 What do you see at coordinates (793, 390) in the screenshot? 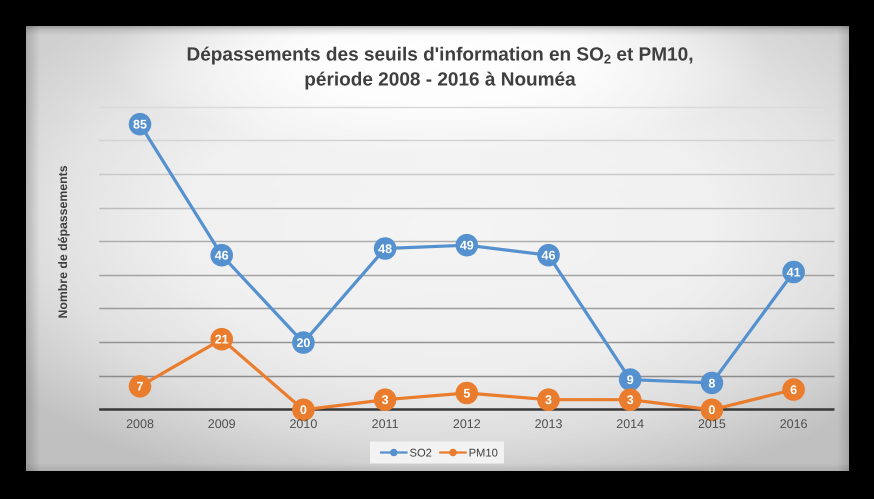
I see `svg-text: 6` at bounding box center [793, 390].